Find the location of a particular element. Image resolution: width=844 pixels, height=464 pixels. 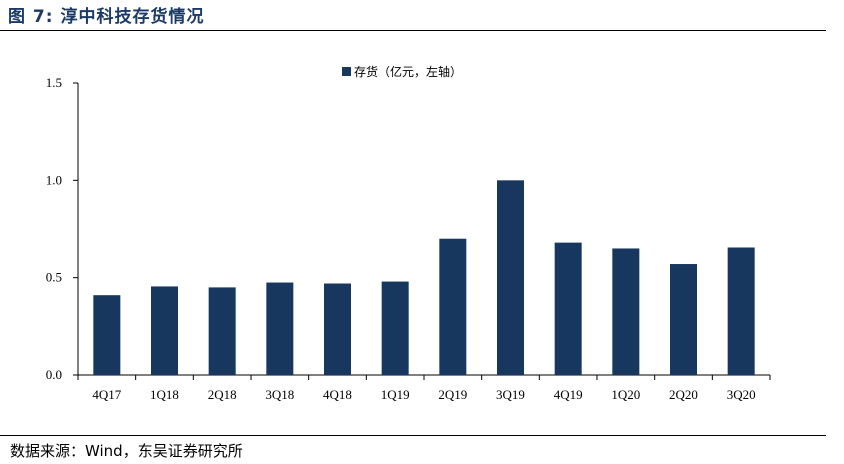

y-tick-label: 1.0 is located at coordinates (54, 179).